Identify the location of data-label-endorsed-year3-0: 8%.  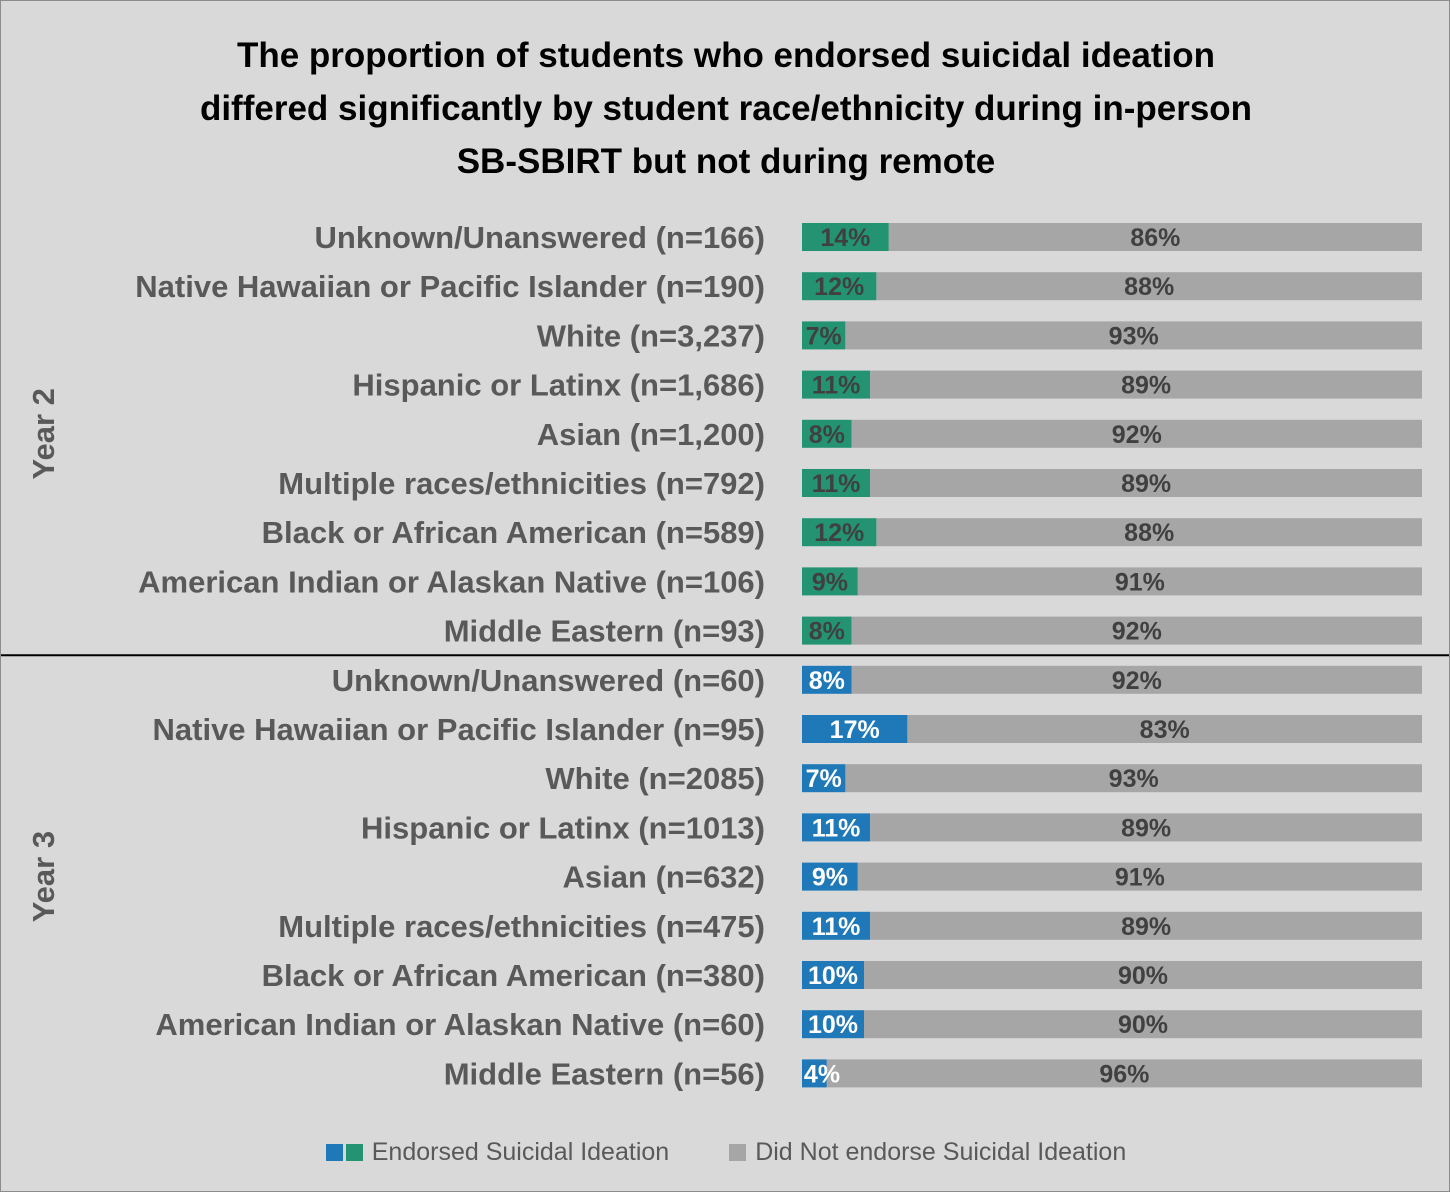
(827, 681).